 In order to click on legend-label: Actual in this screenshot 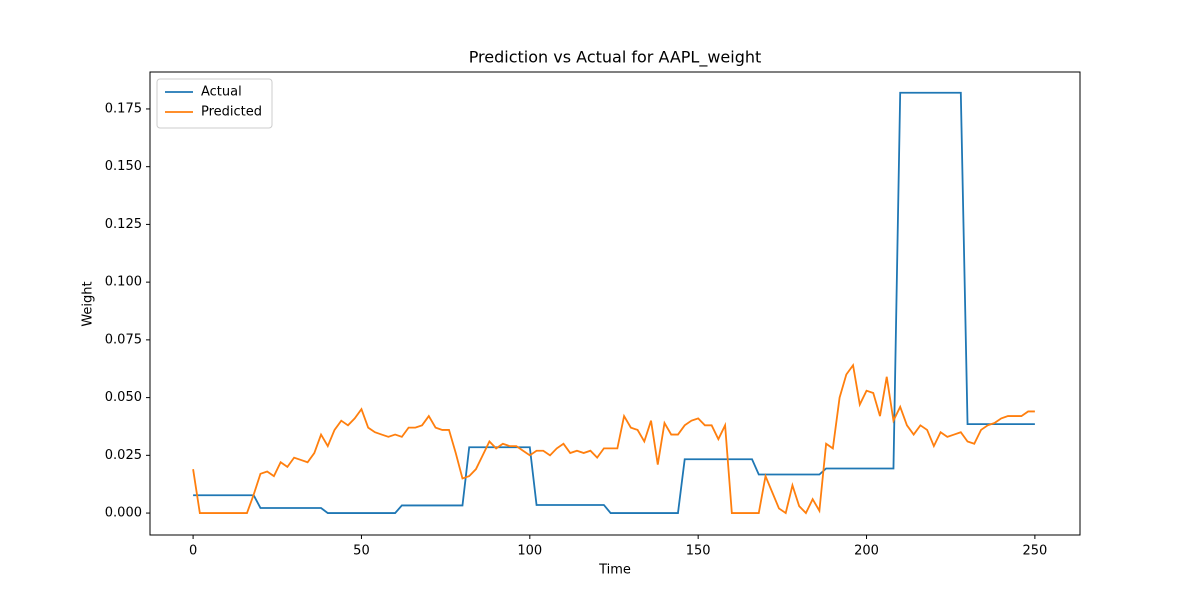, I will do `click(221, 92)`.